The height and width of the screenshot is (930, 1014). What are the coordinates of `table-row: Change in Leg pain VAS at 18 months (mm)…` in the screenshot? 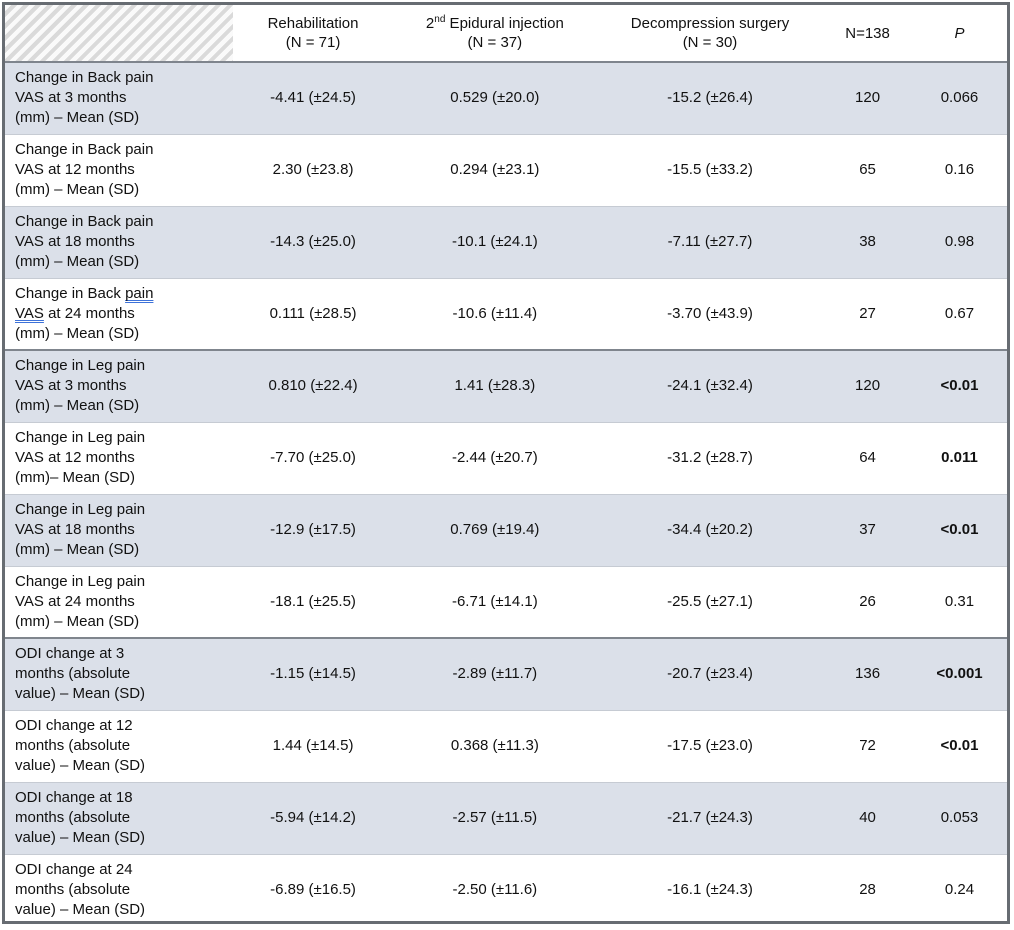 It's located at (506, 529).